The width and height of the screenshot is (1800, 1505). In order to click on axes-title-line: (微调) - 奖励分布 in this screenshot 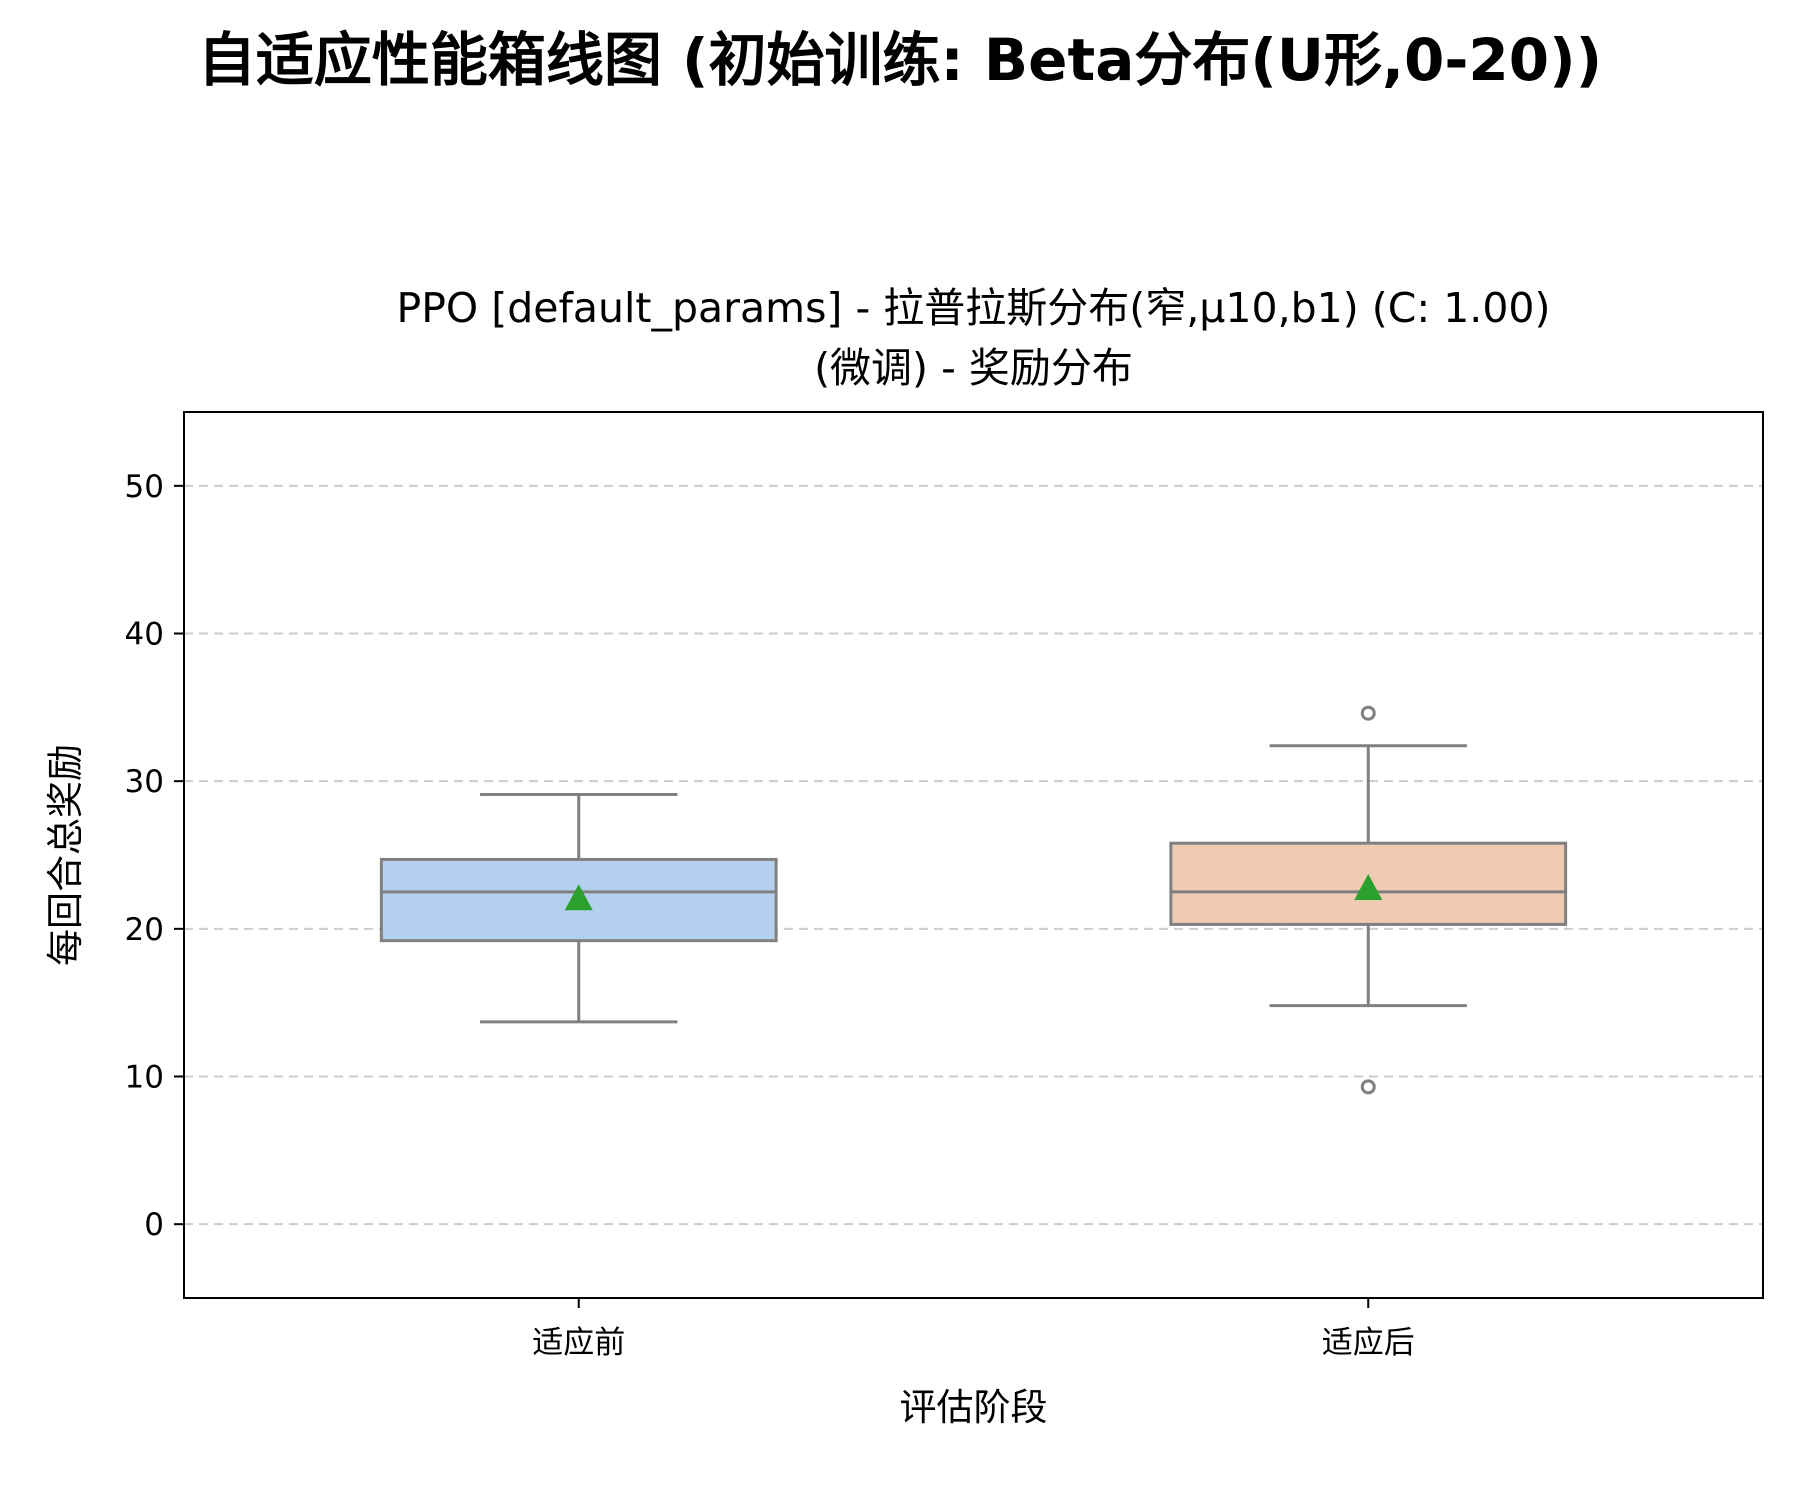, I will do `click(973, 368)`.